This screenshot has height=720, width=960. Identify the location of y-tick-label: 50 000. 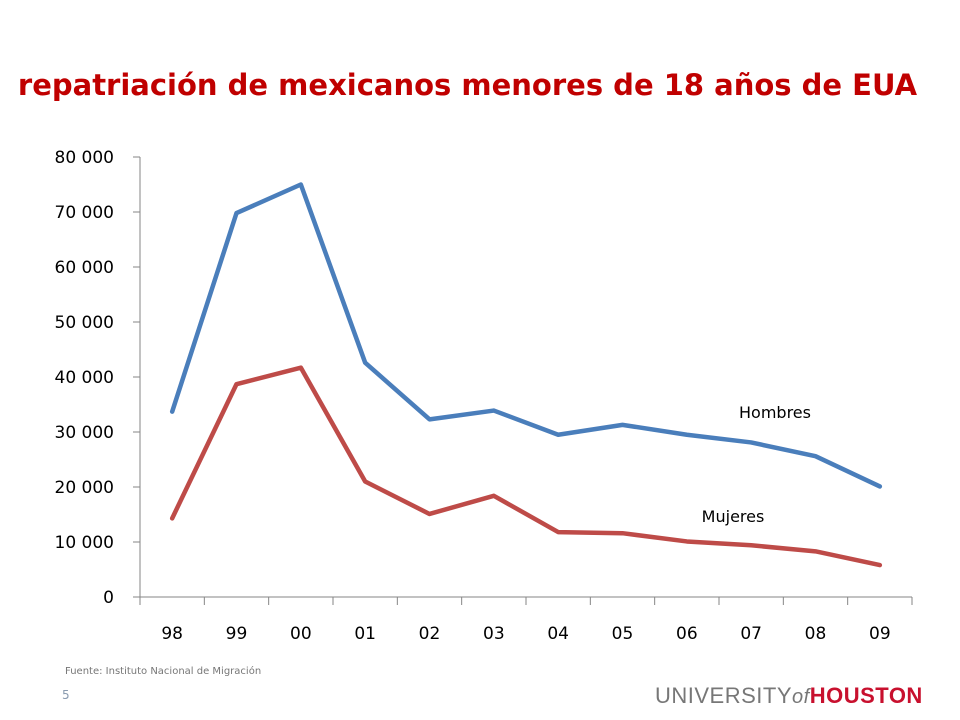
(84, 323).